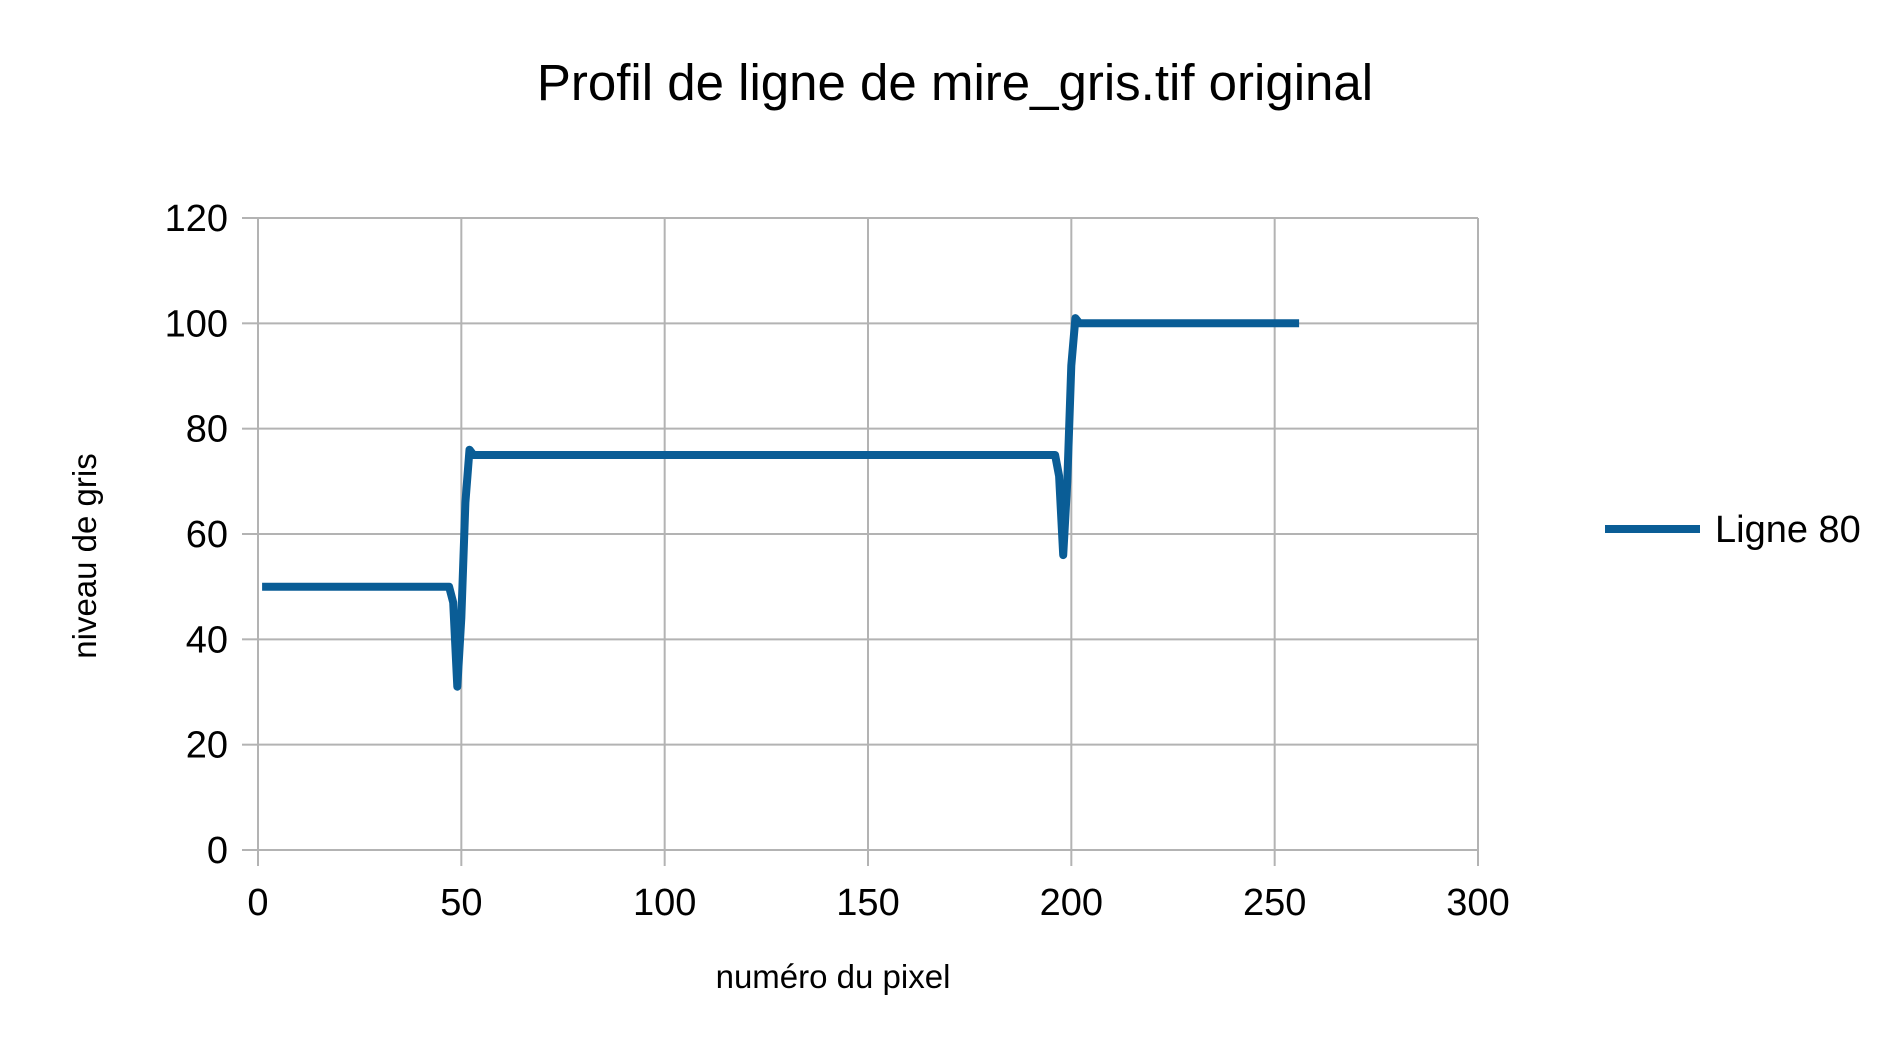 The image size is (1890, 1040). What do you see at coordinates (196, 219) in the screenshot?
I see `y-tick-label: 120` at bounding box center [196, 219].